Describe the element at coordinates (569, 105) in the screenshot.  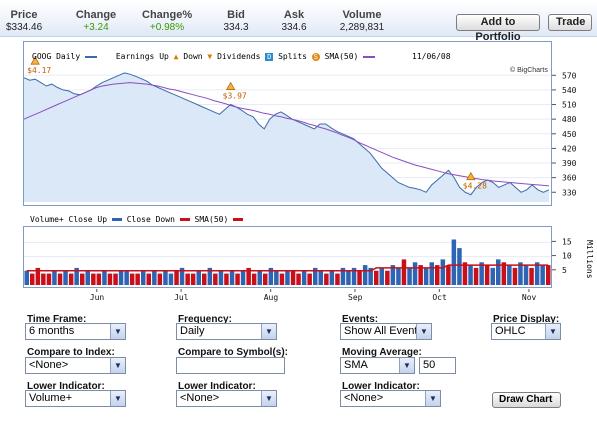
I see `price-tick-label-2: 510` at that location.